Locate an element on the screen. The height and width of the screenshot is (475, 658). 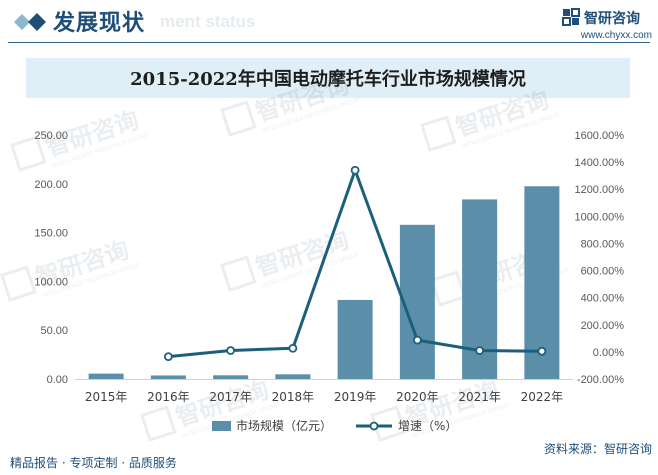
legend-line-marker is located at coordinates (374, 426).